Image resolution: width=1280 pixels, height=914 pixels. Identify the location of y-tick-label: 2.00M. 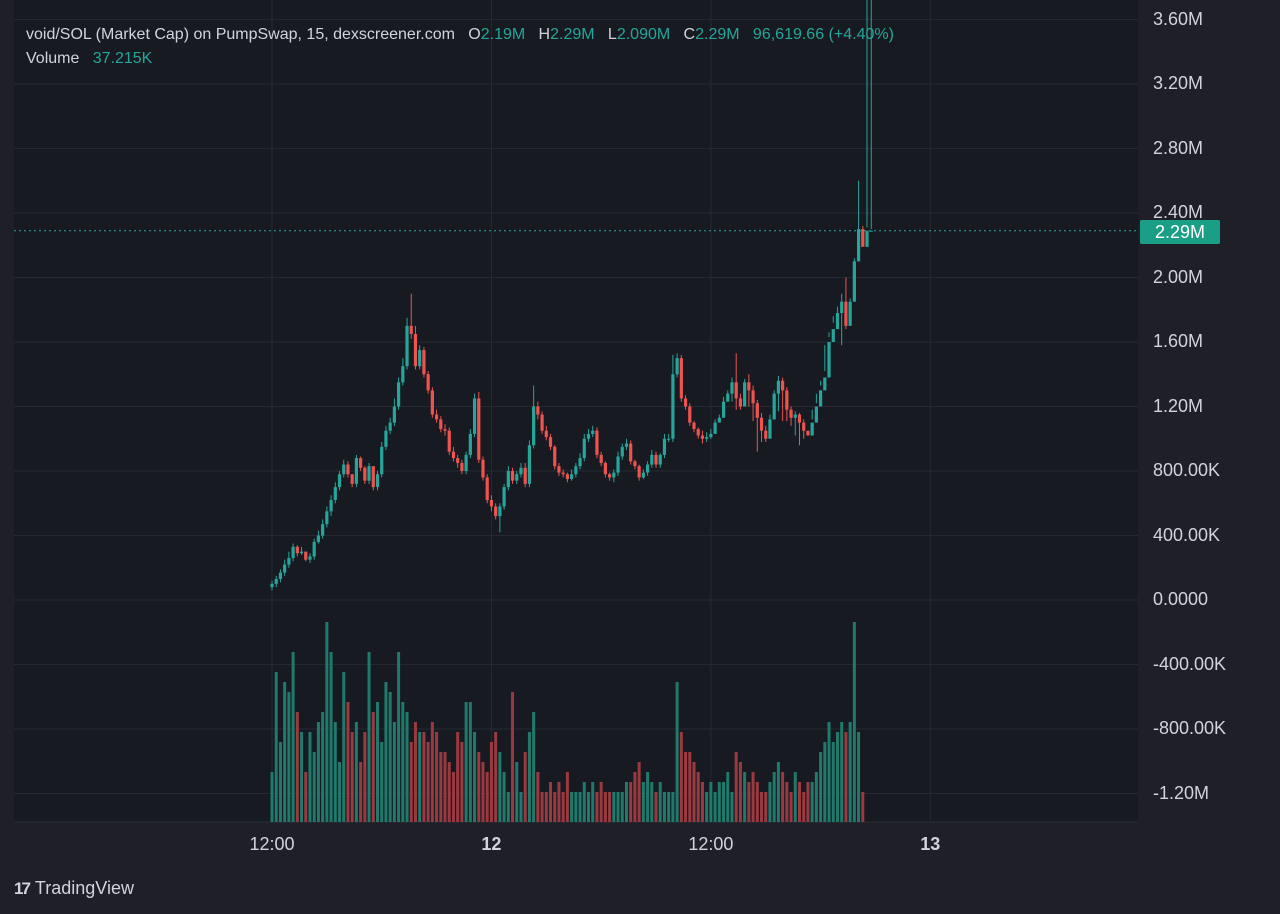
(1178, 276).